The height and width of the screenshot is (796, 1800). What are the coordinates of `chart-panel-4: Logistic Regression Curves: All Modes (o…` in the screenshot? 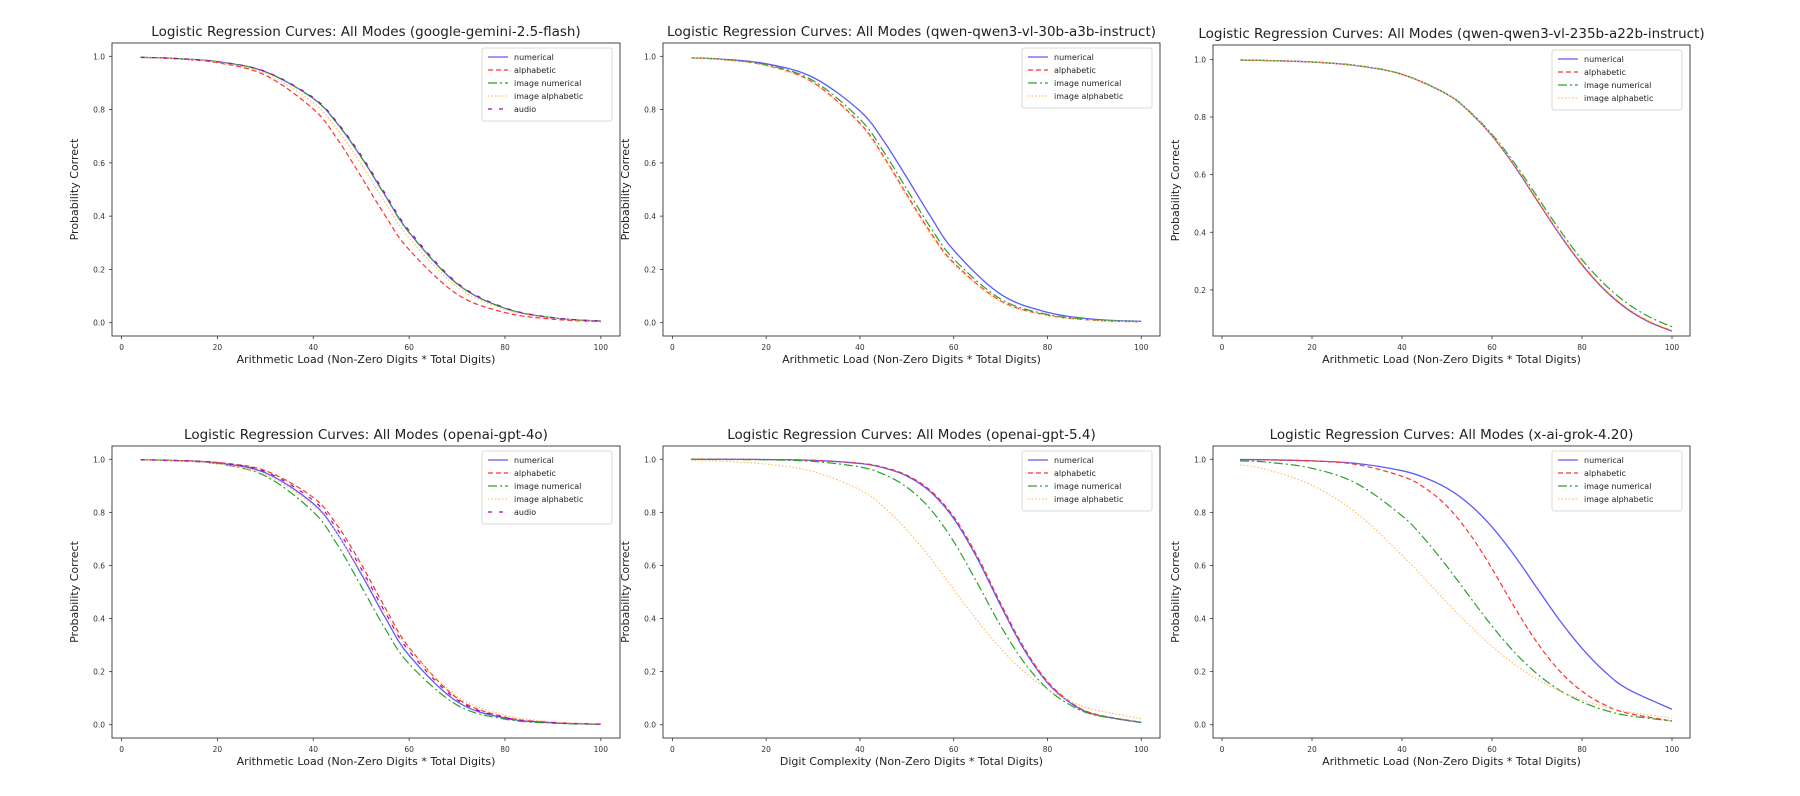 It's located at (344, 597).